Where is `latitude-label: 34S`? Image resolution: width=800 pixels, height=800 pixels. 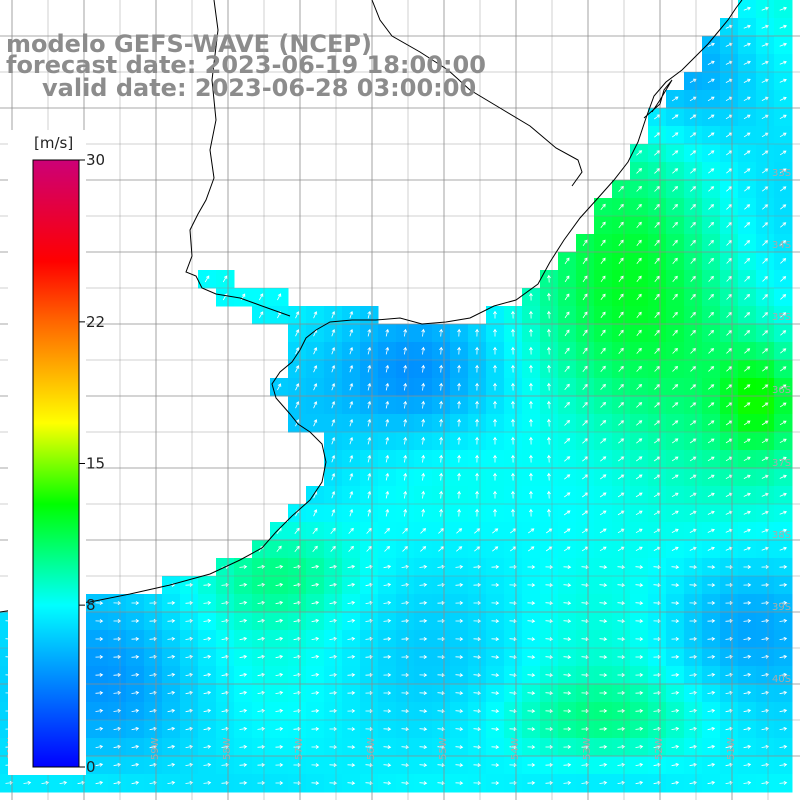
latitude-label: 34S is located at coordinates (781, 245).